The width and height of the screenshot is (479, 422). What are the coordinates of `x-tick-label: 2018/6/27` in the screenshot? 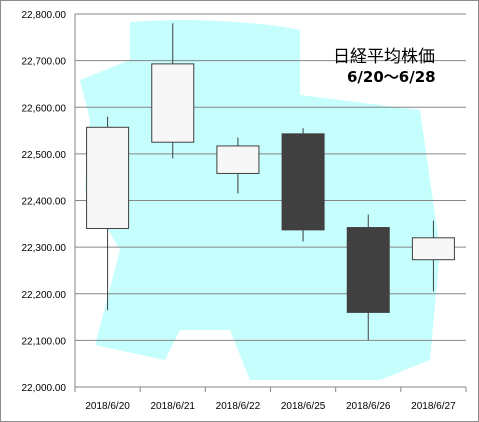 It's located at (433, 406).